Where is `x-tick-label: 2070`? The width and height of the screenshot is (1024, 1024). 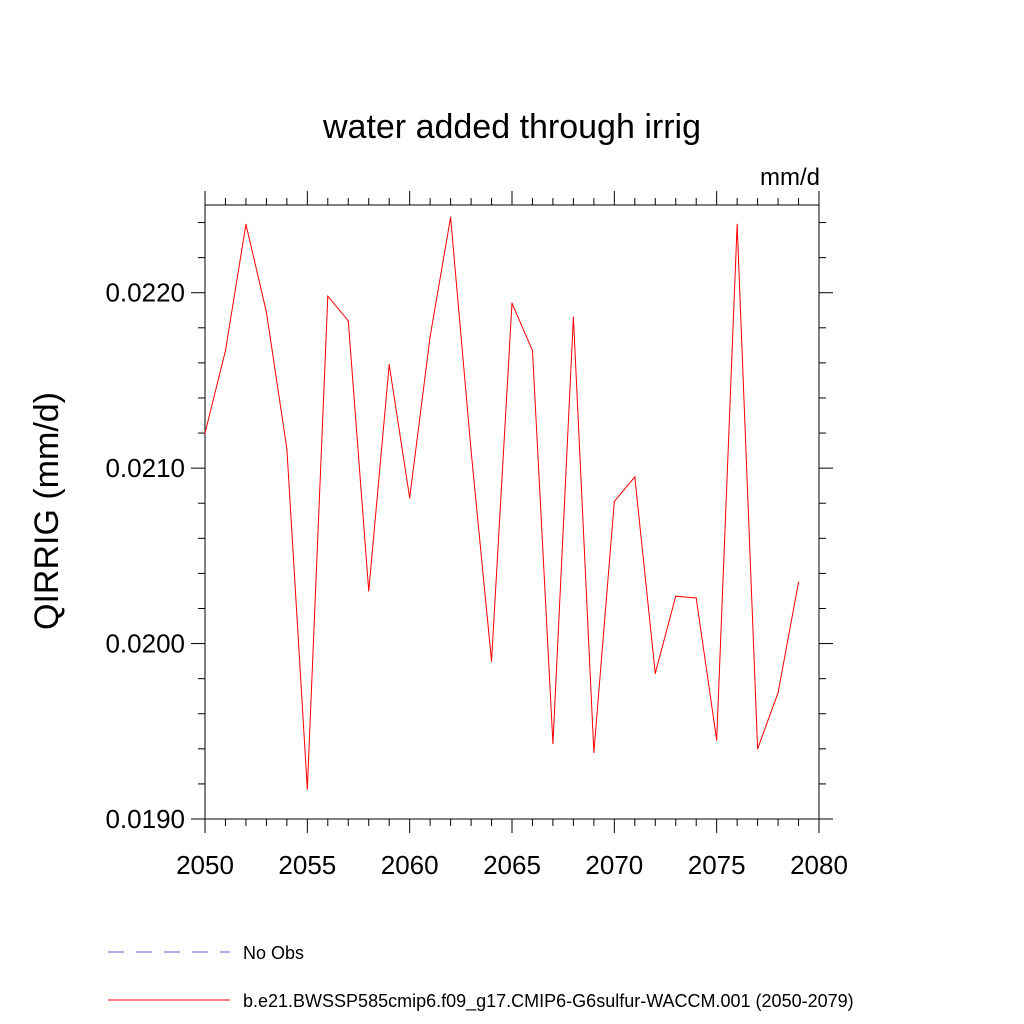 x-tick-label: 2070 is located at coordinates (614, 865).